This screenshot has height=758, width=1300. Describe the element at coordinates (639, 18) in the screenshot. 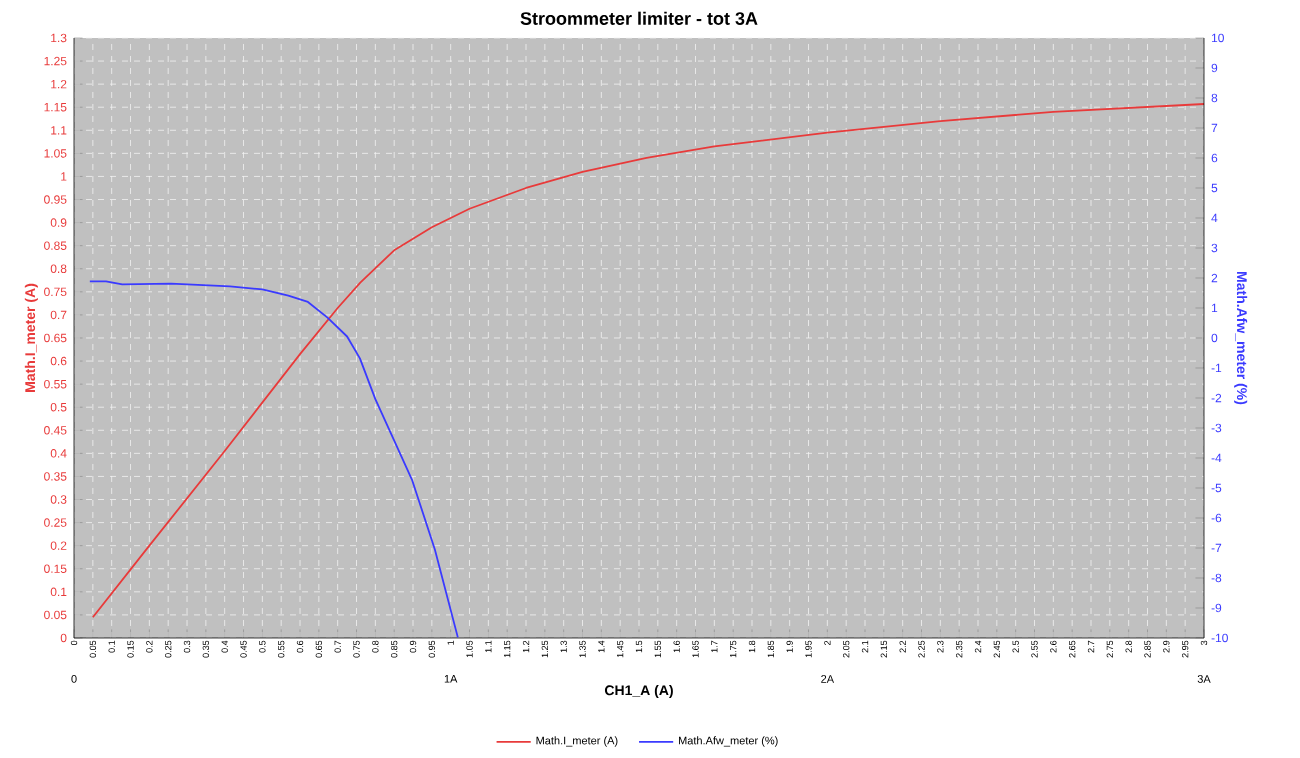

I see `chart-title: Stroommeter limiter - tot 3A` at that location.